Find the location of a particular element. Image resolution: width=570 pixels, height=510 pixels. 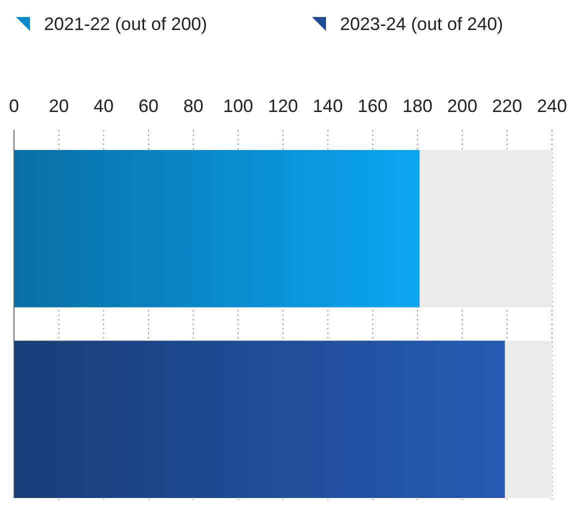

x-tick-label: 240 is located at coordinates (552, 106).